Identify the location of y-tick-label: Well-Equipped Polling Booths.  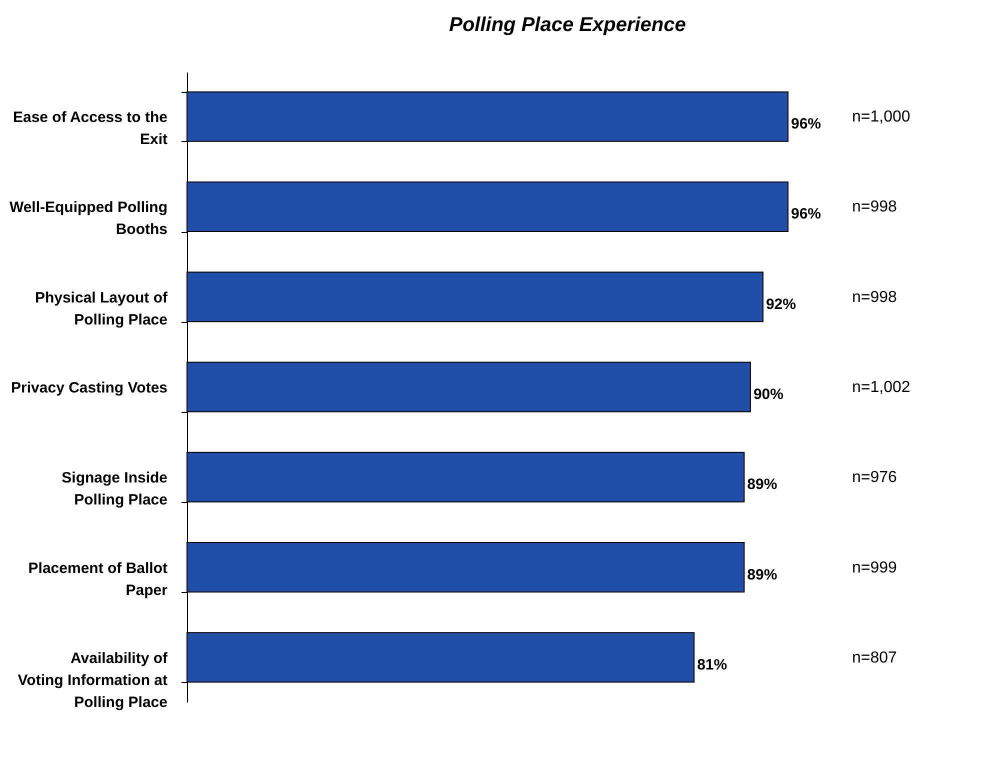
(88, 218).